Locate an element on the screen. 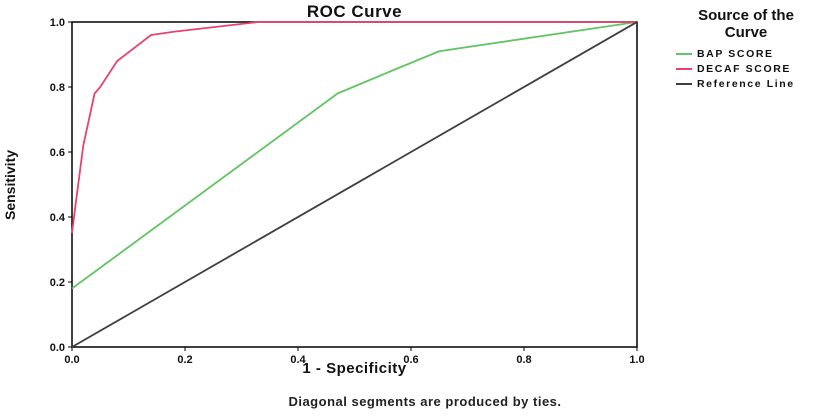  legend-swatch-reference-line is located at coordinates (684, 84).